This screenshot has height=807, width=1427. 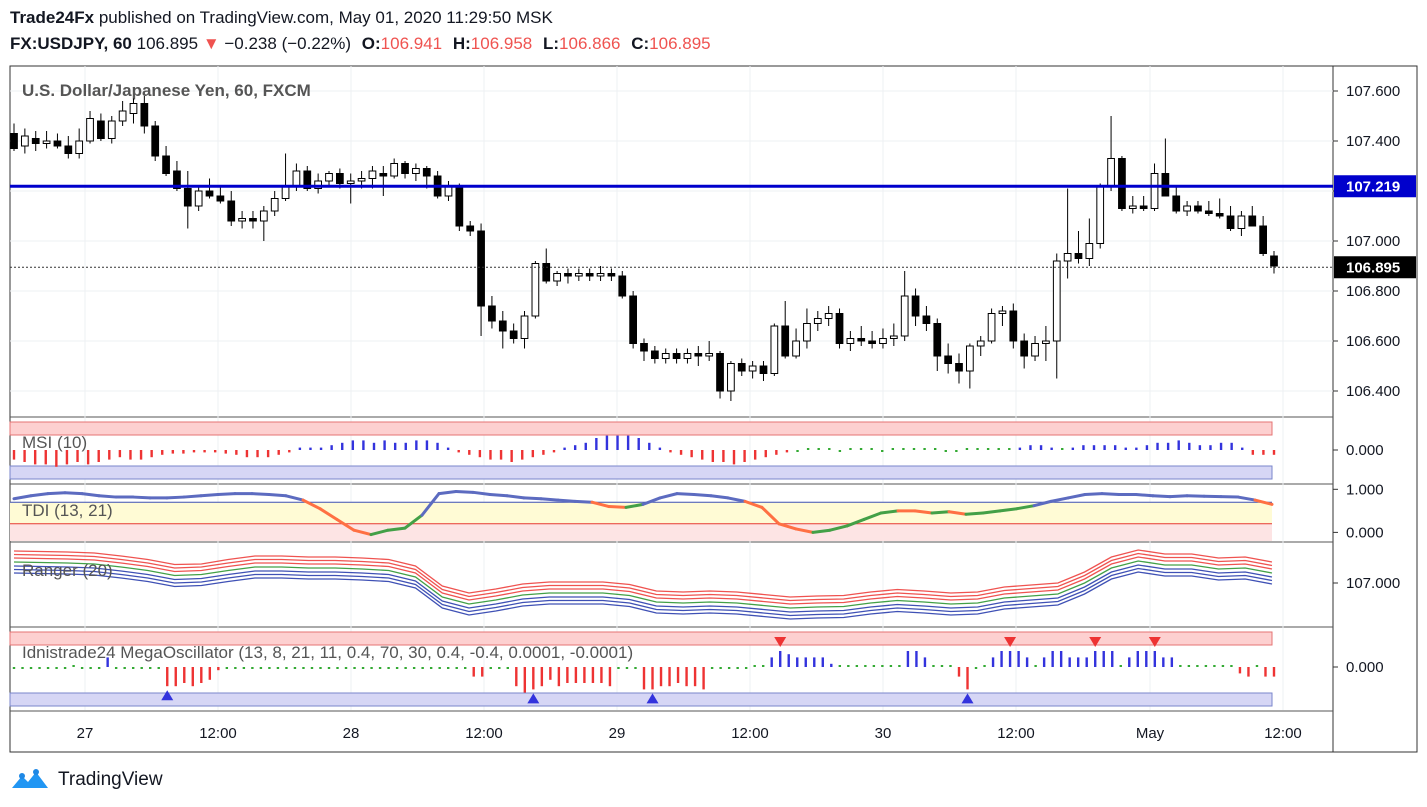 What do you see at coordinates (780, 642) in the screenshot?
I see `sell-signal-marker` at bounding box center [780, 642].